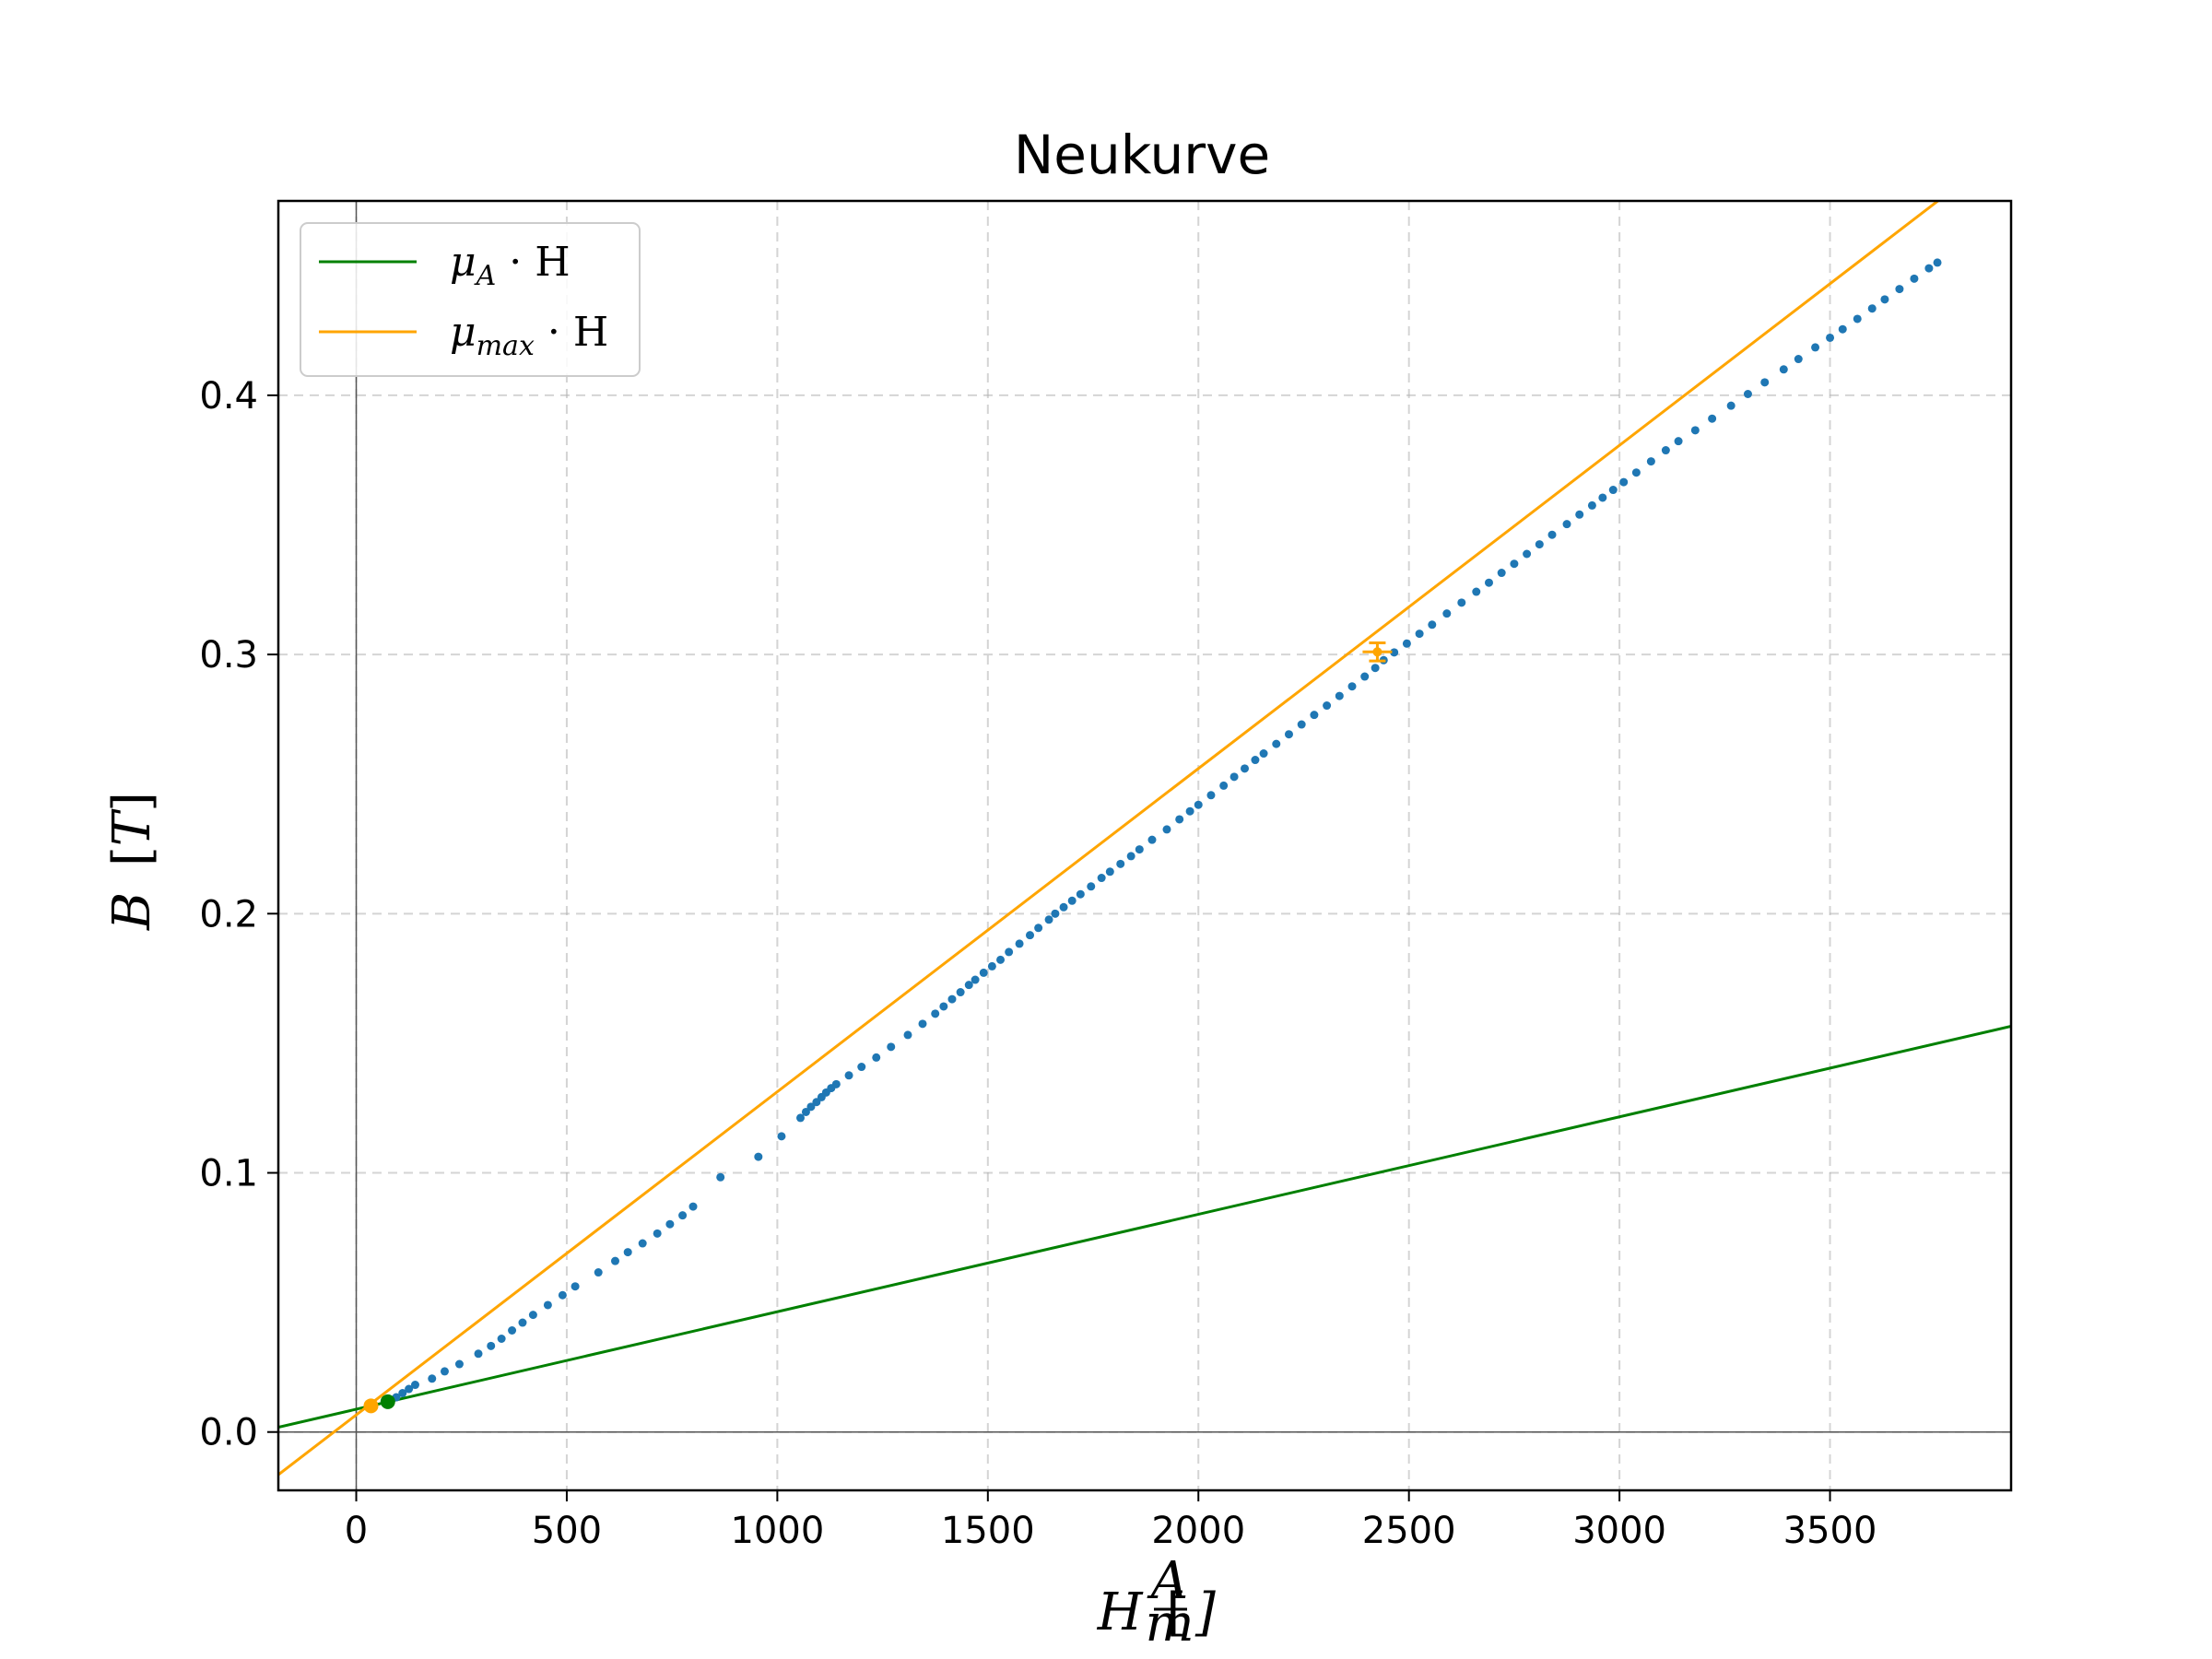 This screenshot has width=2212, height=1659. Describe the element at coordinates (387, 1401) in the screenshot. I see `marker-point` at that location.